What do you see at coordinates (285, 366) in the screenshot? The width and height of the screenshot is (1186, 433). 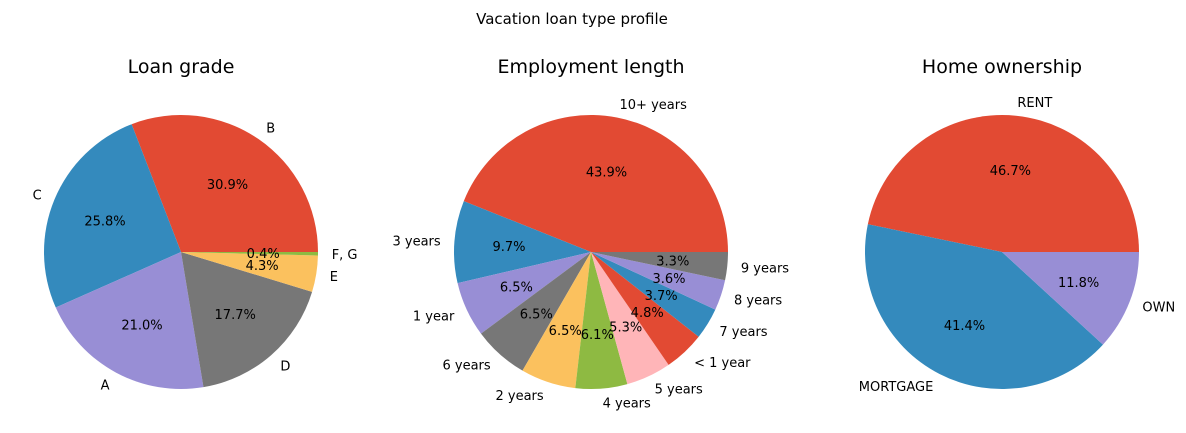 I see `slice-label-d: D` at bounding box center [285, 366].